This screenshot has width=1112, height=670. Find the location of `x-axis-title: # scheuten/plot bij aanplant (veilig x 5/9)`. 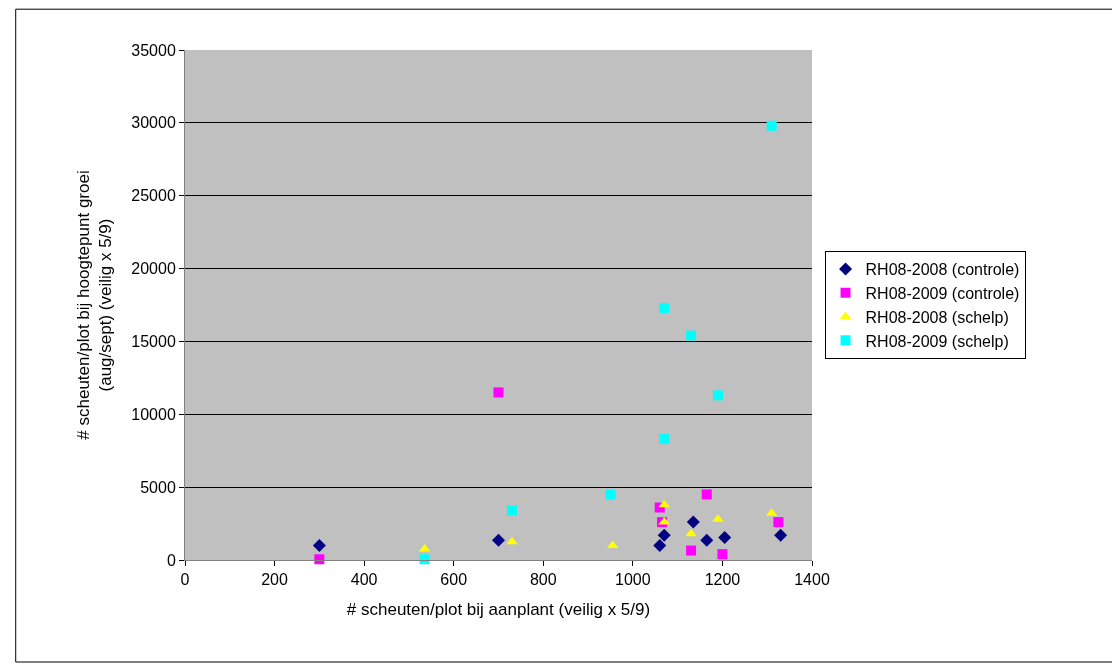

x-axis-title: # scheuten/plot bij aanplant (veilig x 5/9) is located at coordinates (498, 609).